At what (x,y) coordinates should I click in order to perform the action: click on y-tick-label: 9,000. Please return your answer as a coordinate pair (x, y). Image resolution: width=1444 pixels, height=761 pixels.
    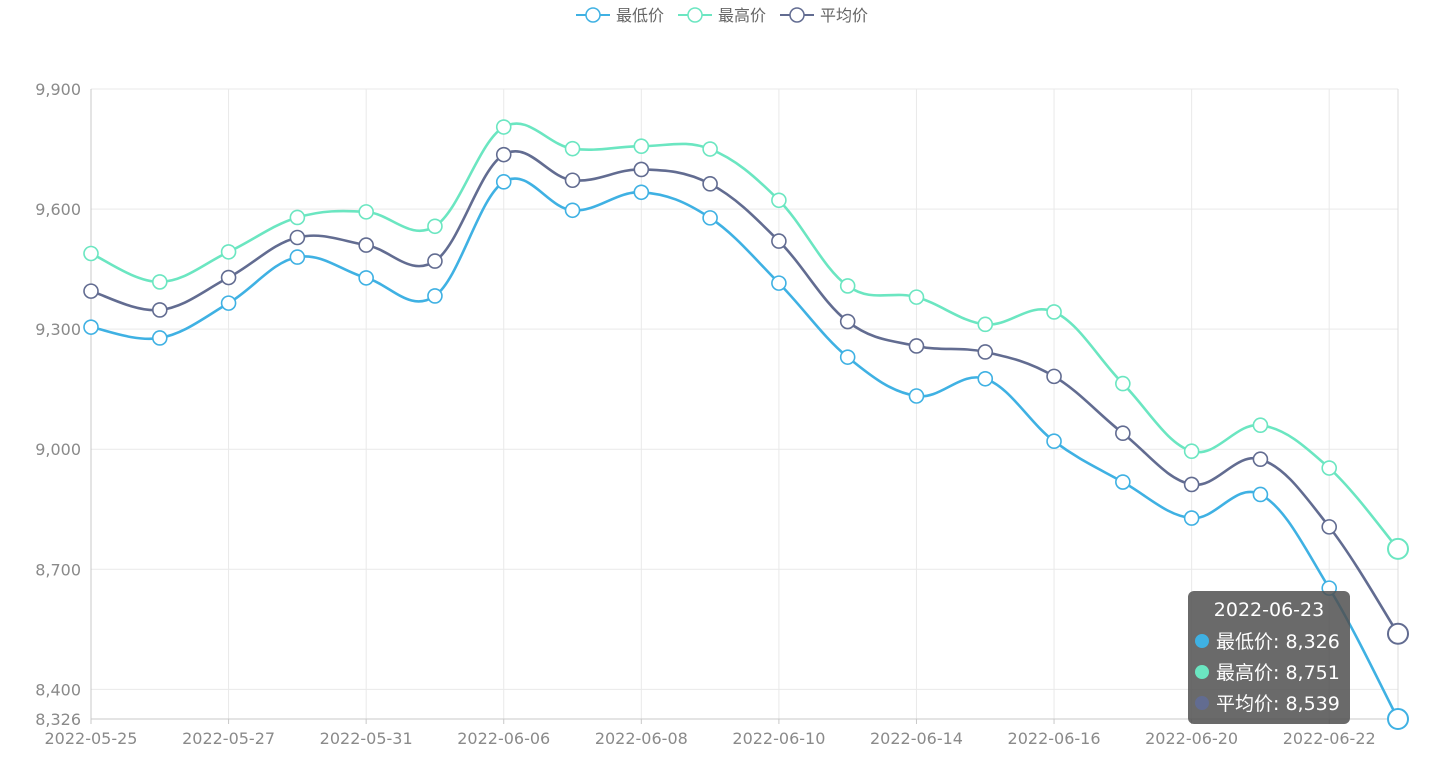
    Looking at the image, I should click on (58, 449).